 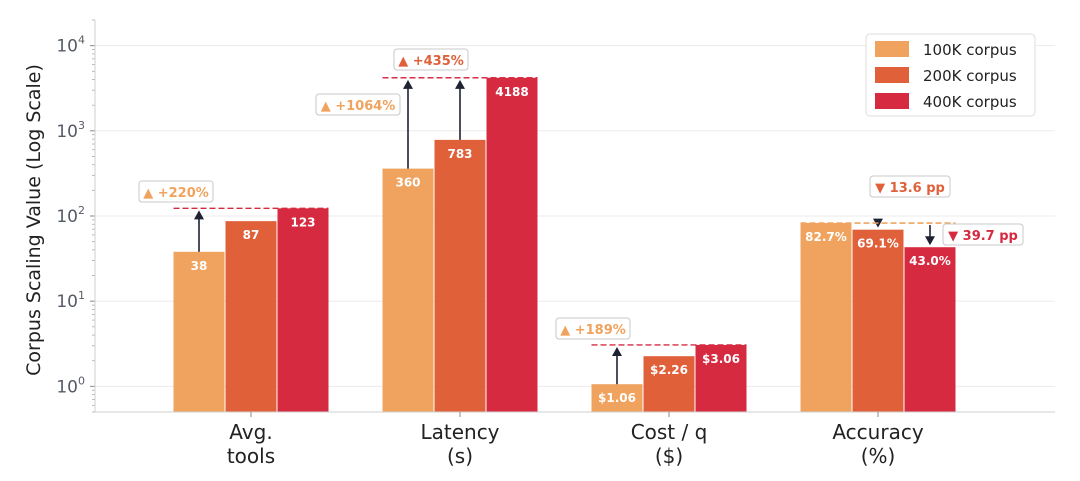 I want to click on annotation-label: ▼ 39.7 pp, so click(x=983, y=236).